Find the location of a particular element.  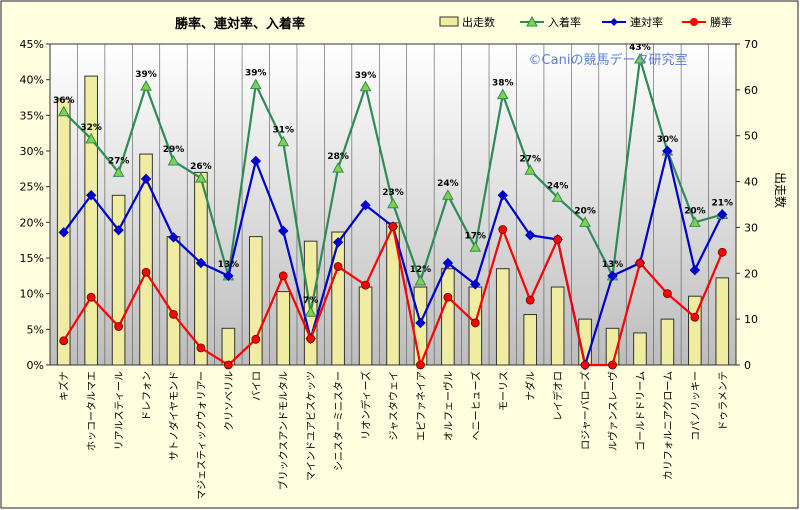

data-label: 24% is located at coordinates (558, 186).